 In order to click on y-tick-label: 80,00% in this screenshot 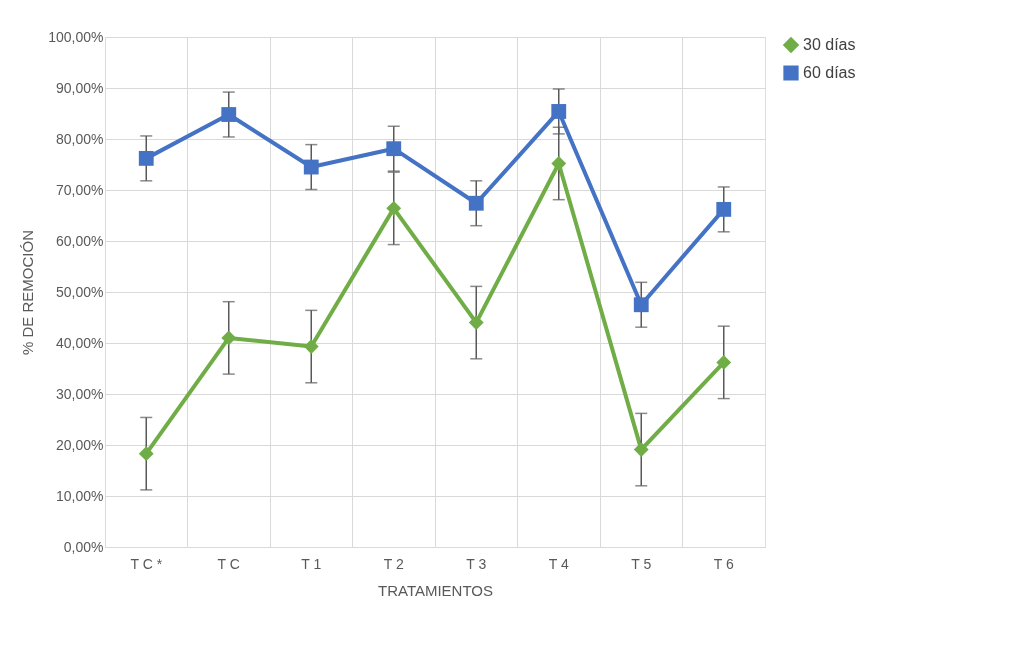, I will do `click(80, 138)`.